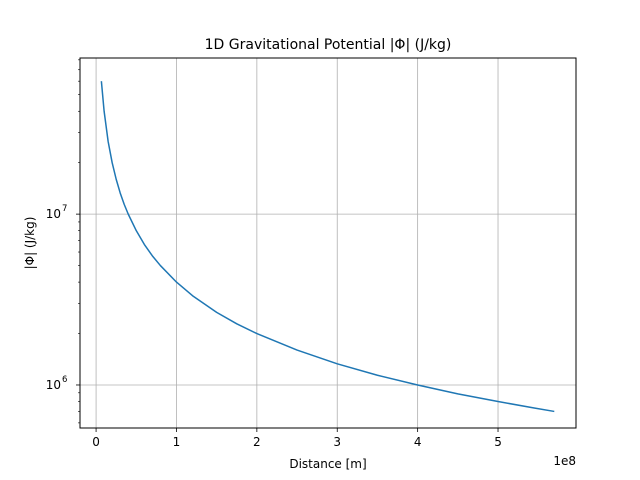 Image resolution: width=640 pixels, height=480 pixels. What do you see at coordinates (177, 442) in the screenshot?
I see `x-tick-label: 1` at bounding box center [177, 442].